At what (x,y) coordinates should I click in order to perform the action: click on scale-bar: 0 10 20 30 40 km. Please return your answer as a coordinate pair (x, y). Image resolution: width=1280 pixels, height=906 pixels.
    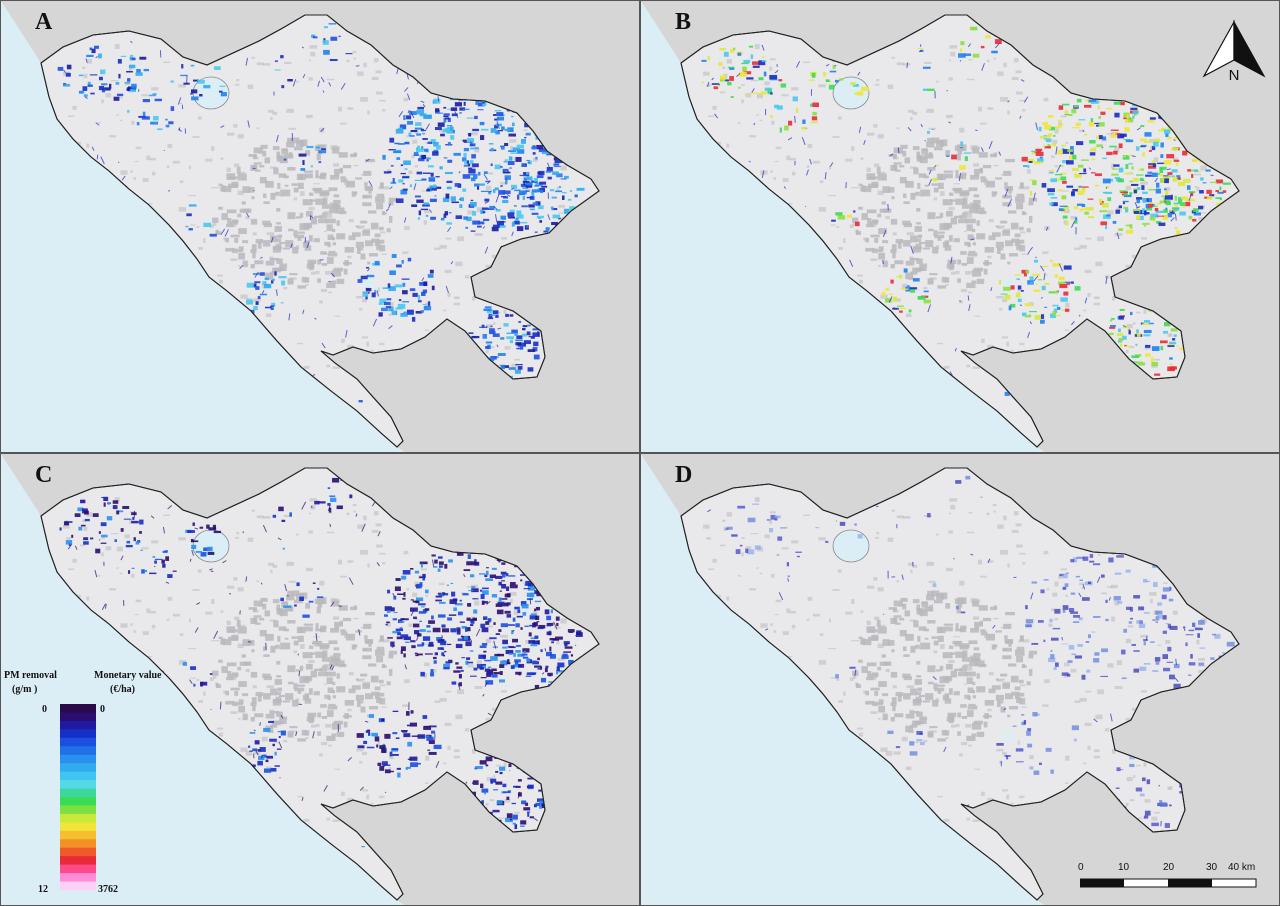
    Looking at the image, I should click on (1168, 877).